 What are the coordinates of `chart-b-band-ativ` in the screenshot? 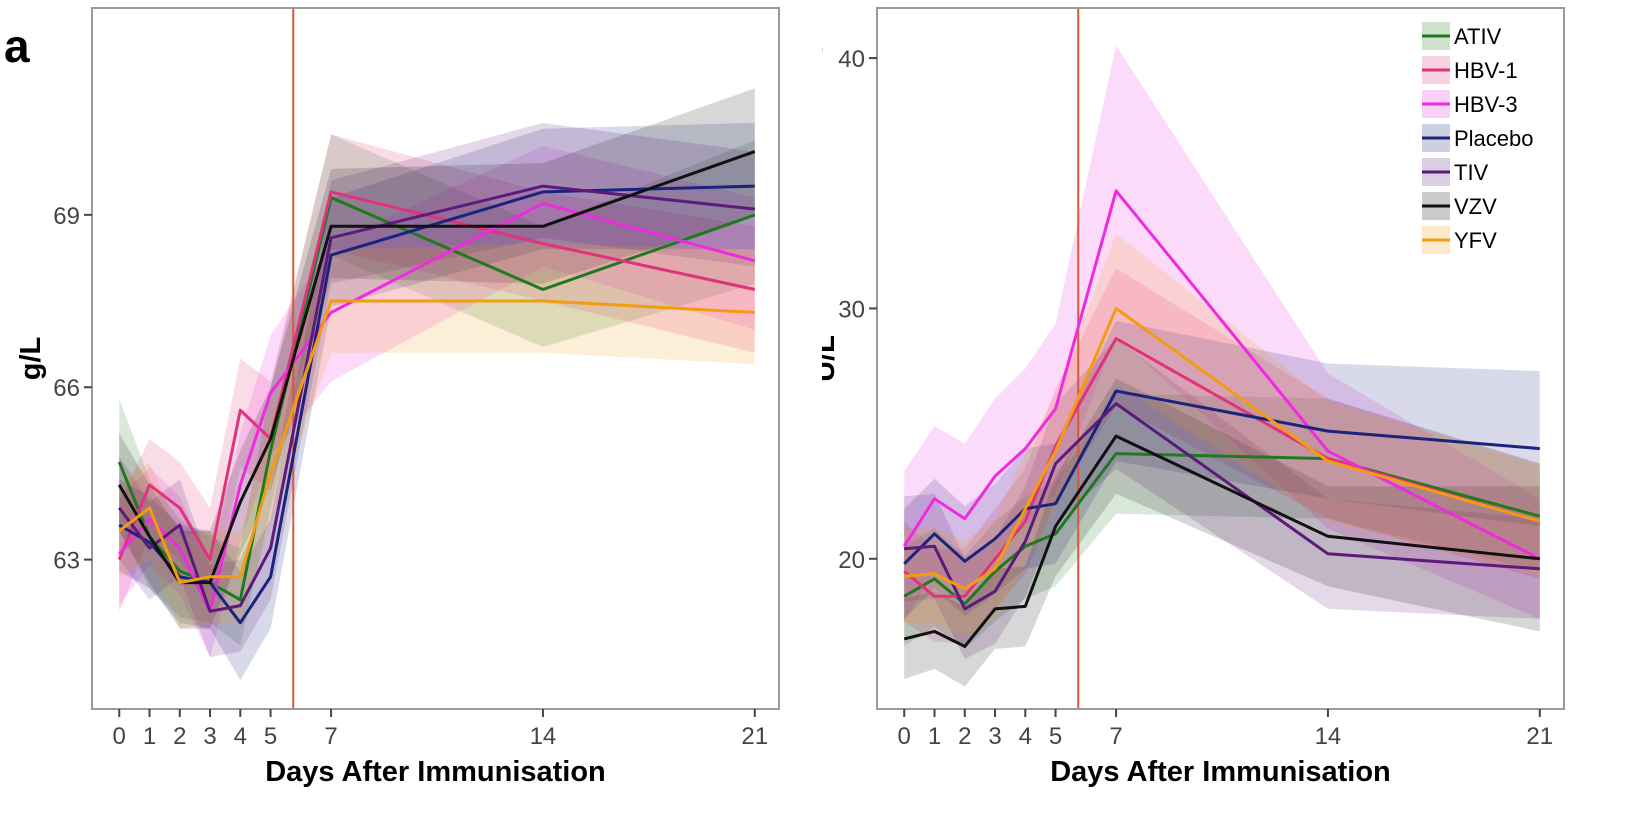 It's located at (1222, 521).